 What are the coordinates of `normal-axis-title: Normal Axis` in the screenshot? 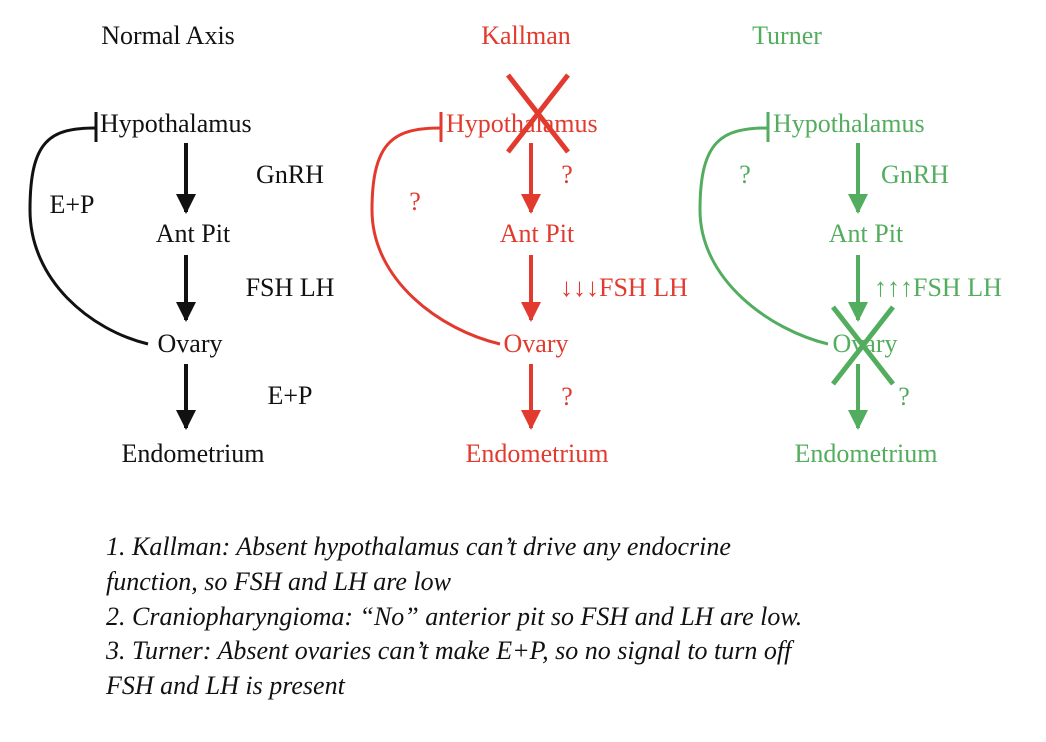 It's located at (168, 35).